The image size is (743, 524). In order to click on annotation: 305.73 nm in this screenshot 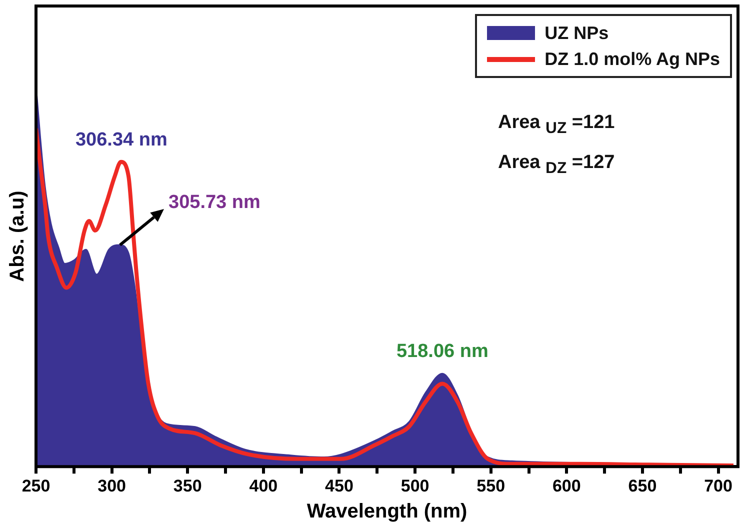, I will do `click(214, 202)`.